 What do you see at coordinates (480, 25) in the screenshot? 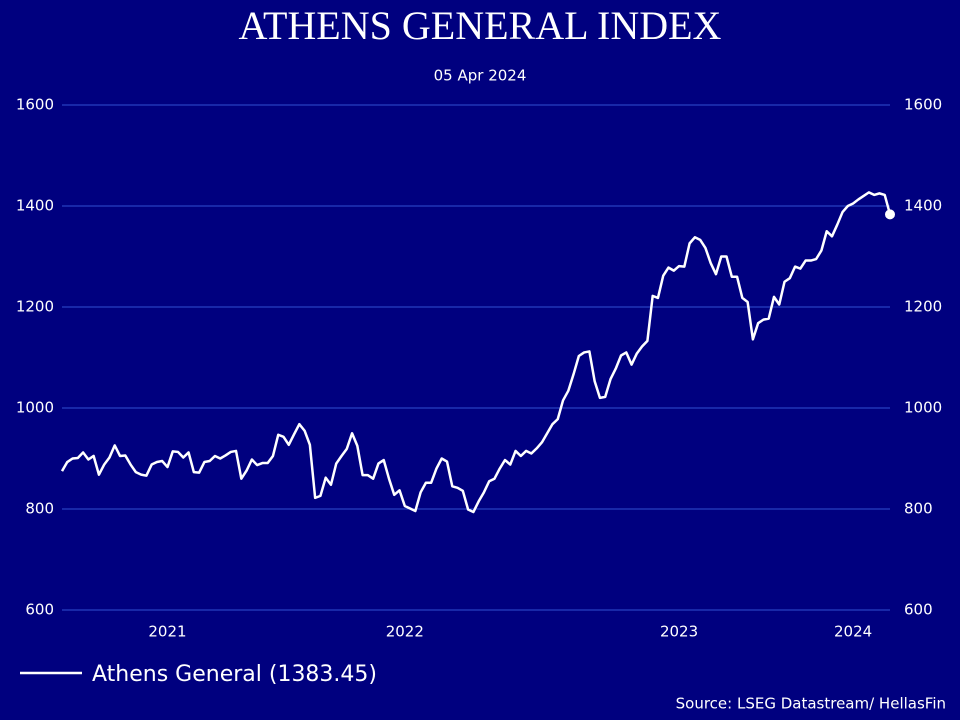
I see `chart-title: ATHENS GENERAL INDEX` at bounding box center [480, 25].